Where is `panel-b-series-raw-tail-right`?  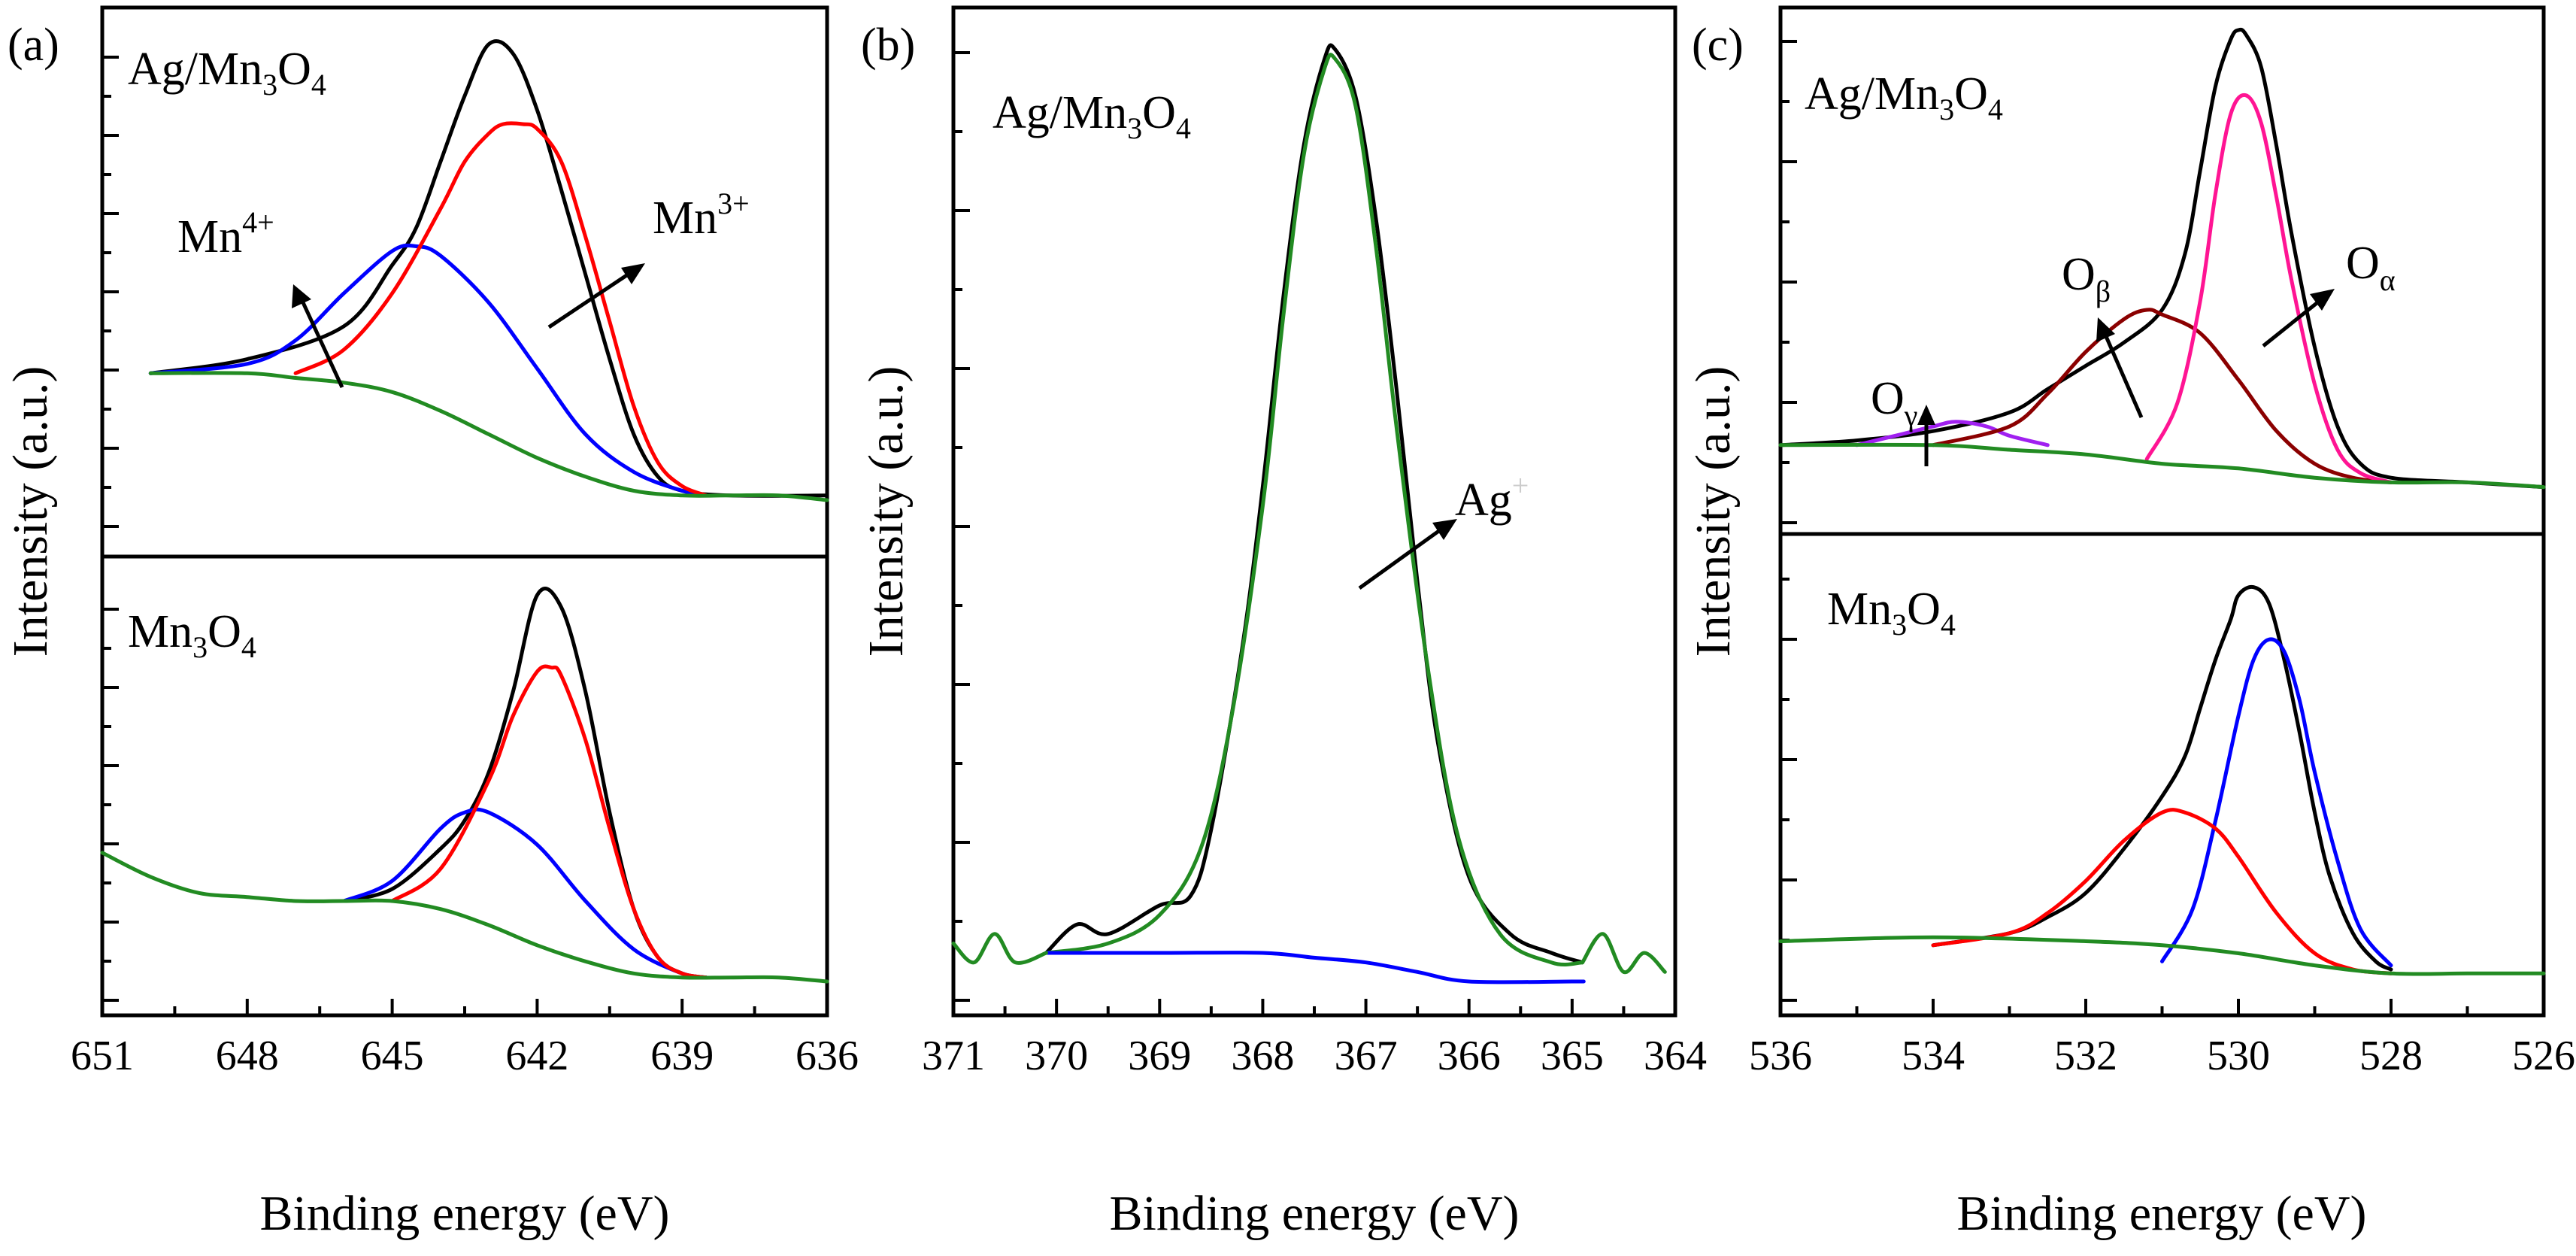
panel-b-series-raw-tail-right is located at coordinates (1623, 953).